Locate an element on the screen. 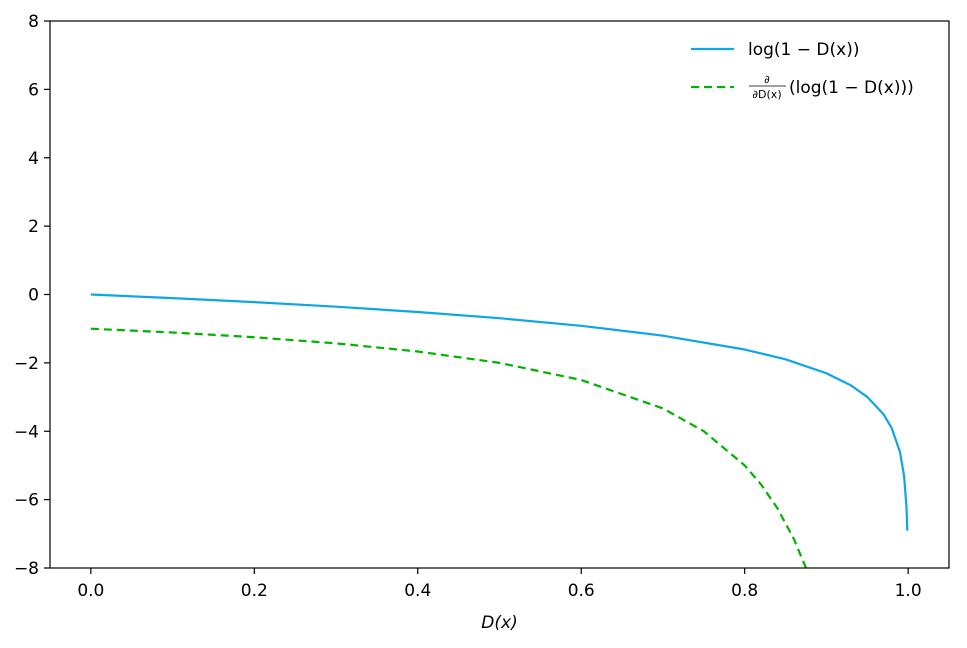  y-tick-label: 4 is located at coordinates (33, 159).